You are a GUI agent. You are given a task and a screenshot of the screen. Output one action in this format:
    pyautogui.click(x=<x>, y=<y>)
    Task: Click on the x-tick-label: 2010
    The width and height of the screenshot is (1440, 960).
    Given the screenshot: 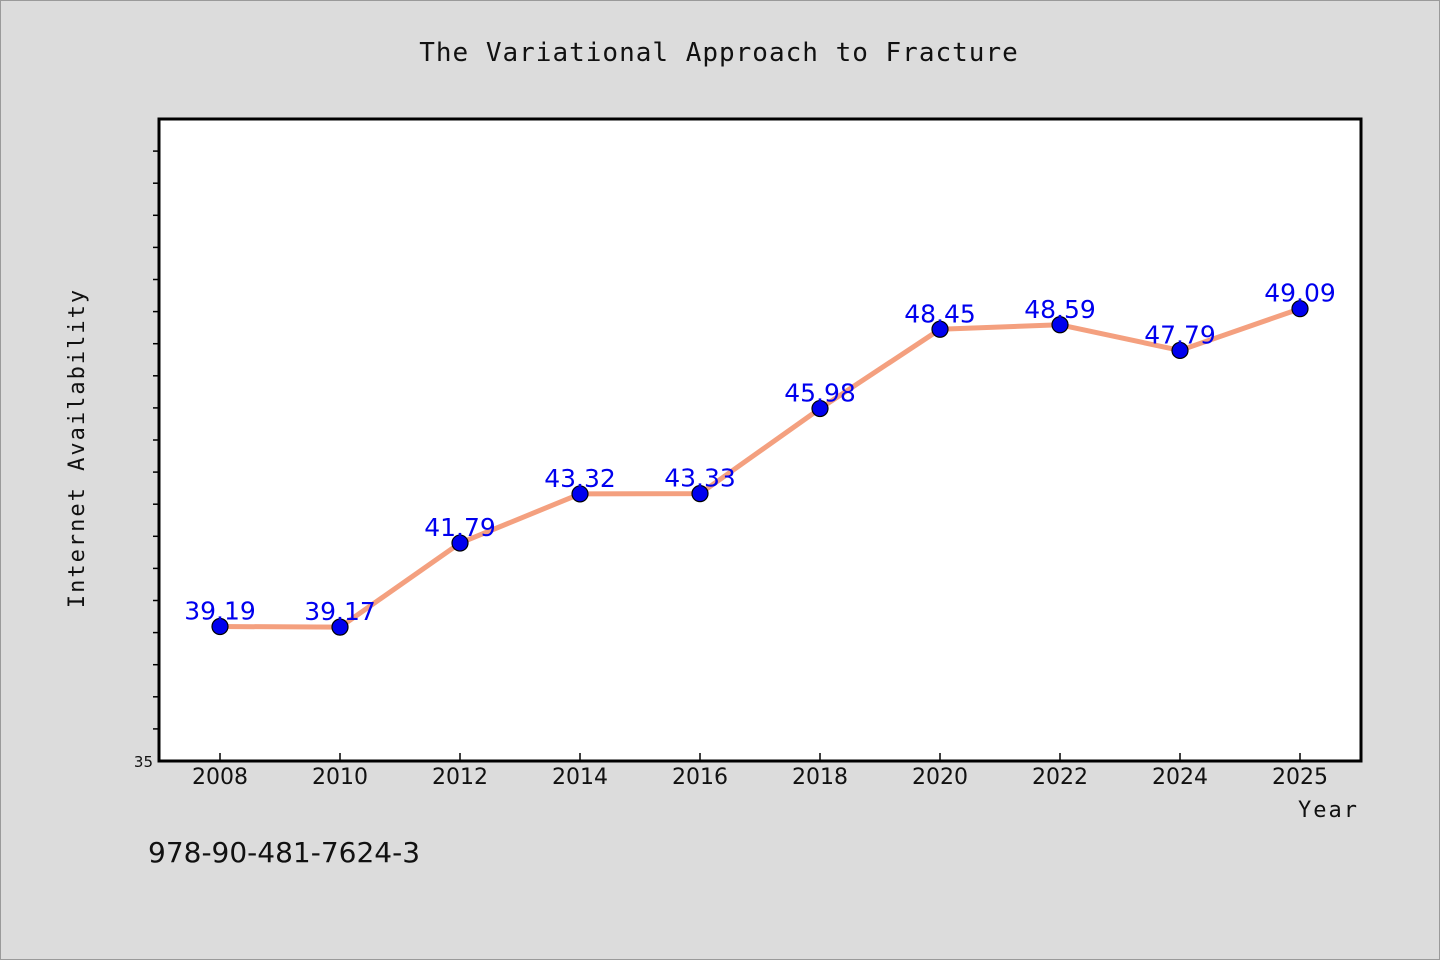 What is the action you would take?
    pyautogui.click(x=340, y=777)
    